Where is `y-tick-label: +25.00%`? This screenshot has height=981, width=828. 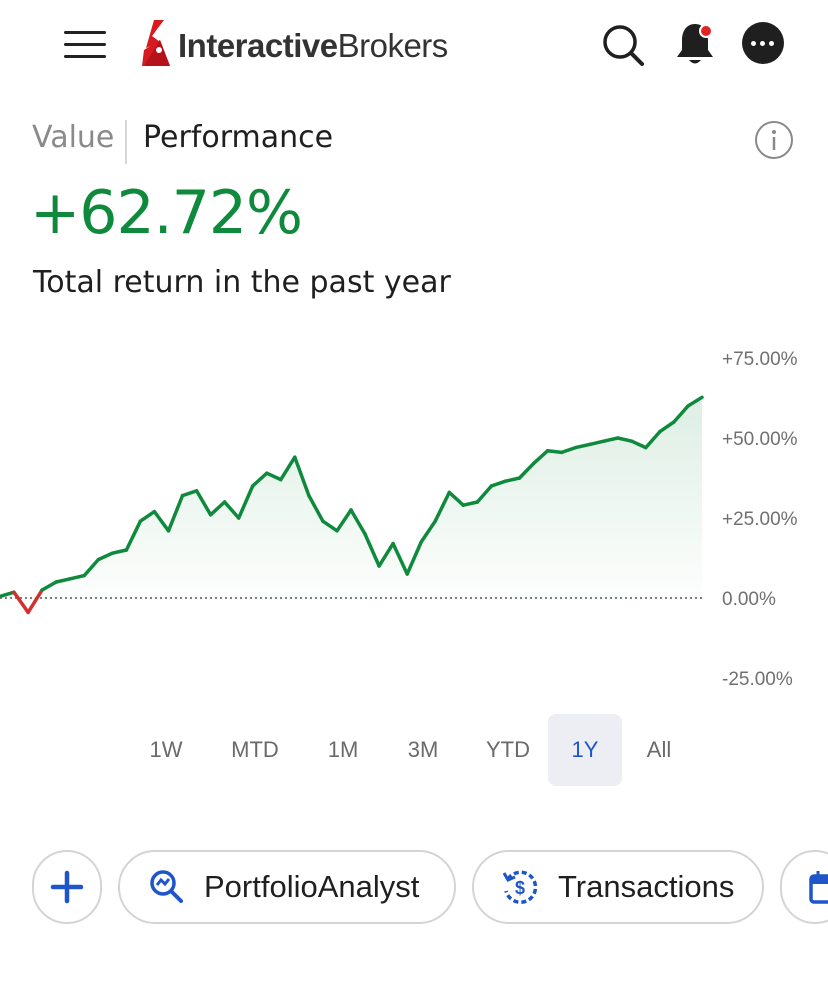 y-tick-label: +25.00% is located at coordinates (760, 519).